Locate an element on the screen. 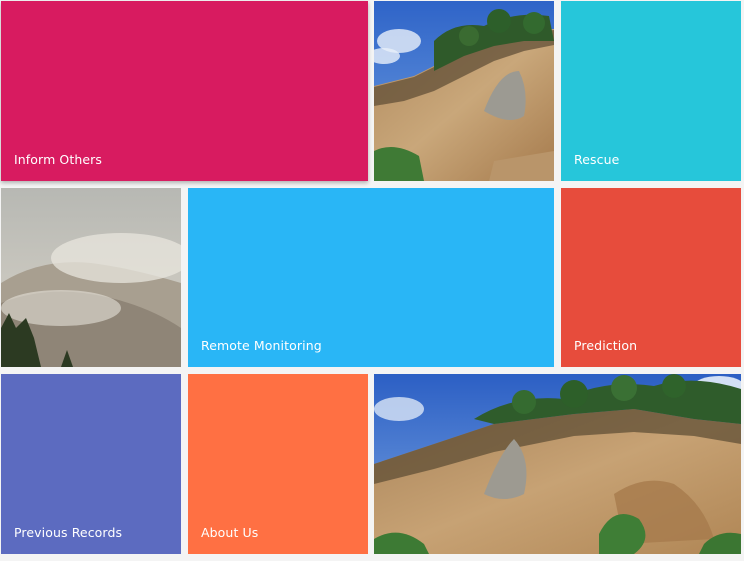 The width and height of the screenshot is (744, 561). rescue-label: Rescue is located at coordinates (597, 159).